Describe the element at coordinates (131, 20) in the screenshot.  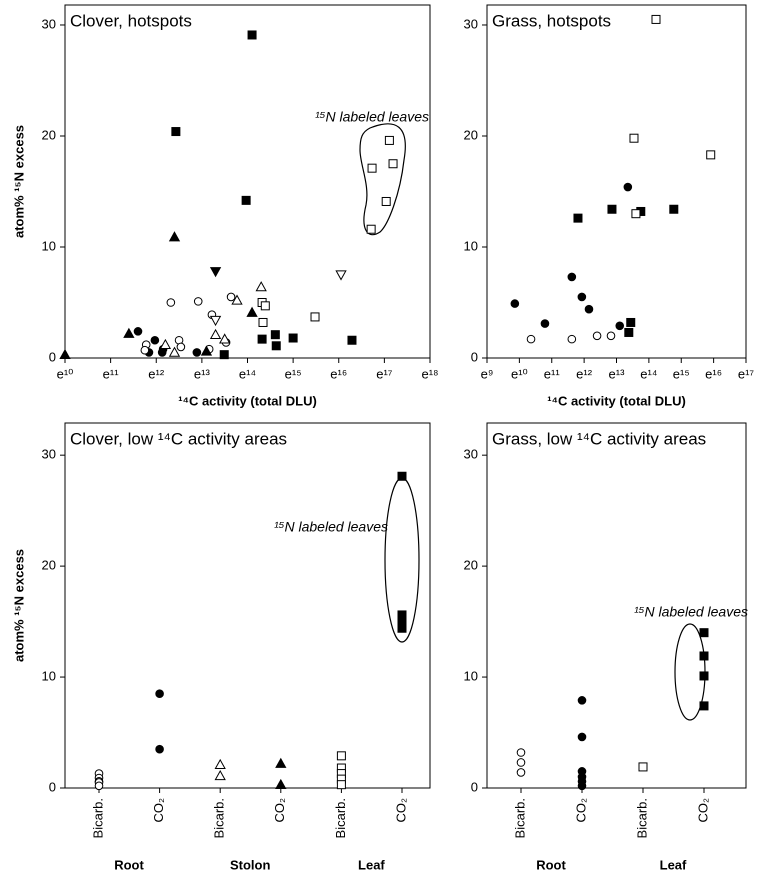
I see `panel-title: Clover, hotspots` at that location.